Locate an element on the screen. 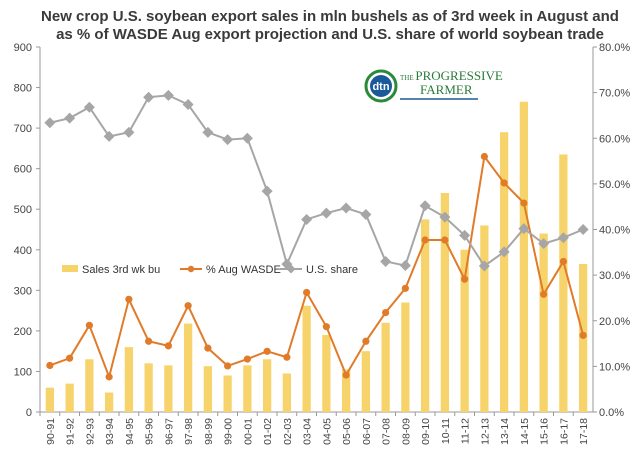 This screenshot has height=460, width=640. right-tick-label: 70.0% is located at coordinates (614, 94).